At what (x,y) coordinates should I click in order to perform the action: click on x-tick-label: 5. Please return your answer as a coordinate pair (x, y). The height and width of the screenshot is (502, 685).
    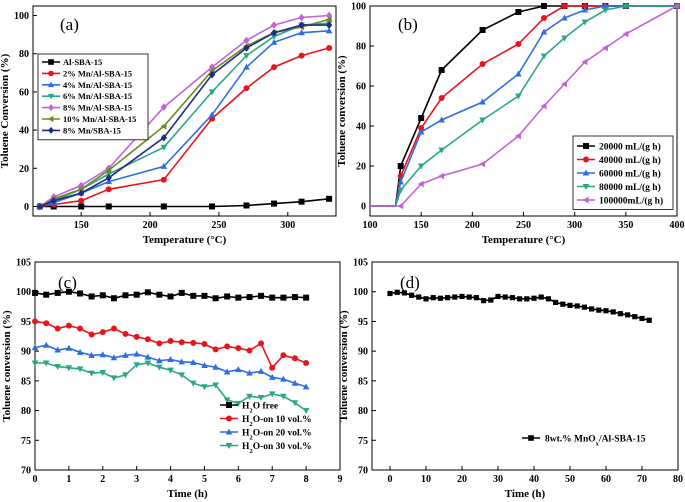
    Looking at the image, I should click on (204, 479).